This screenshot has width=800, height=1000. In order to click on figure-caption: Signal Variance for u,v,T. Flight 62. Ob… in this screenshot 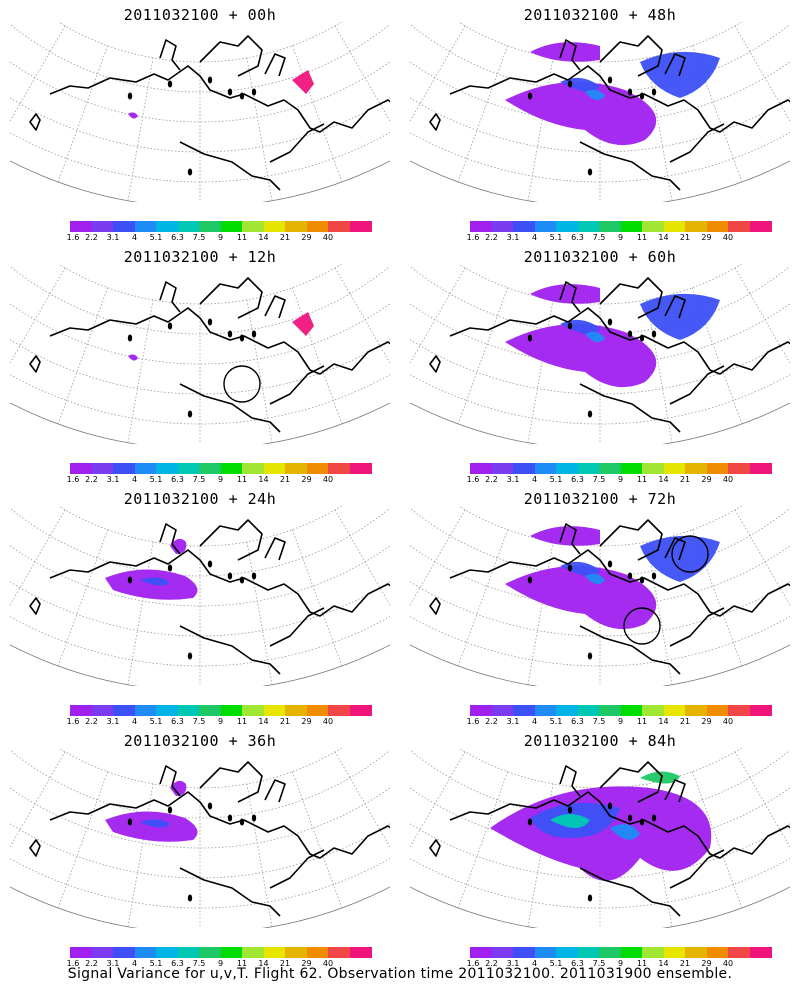, I will do `click(400, 974)`.